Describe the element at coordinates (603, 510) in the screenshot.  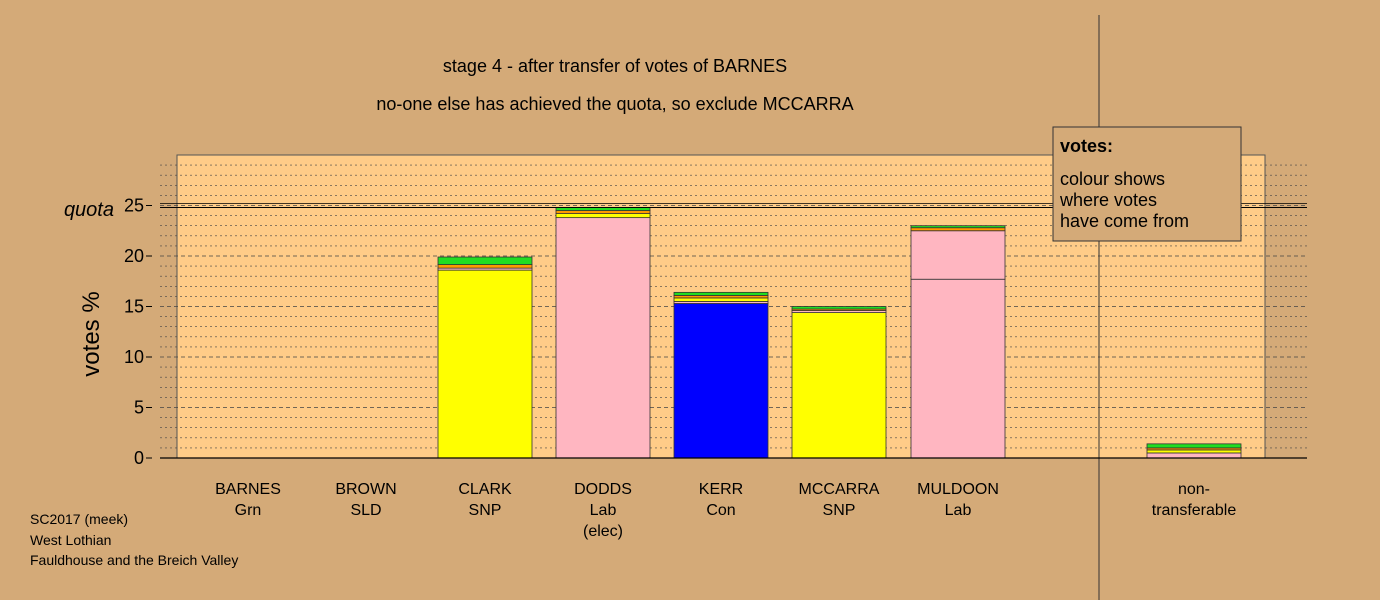
I see `x-tick-label: DODDS Lab (elec)` at that location.